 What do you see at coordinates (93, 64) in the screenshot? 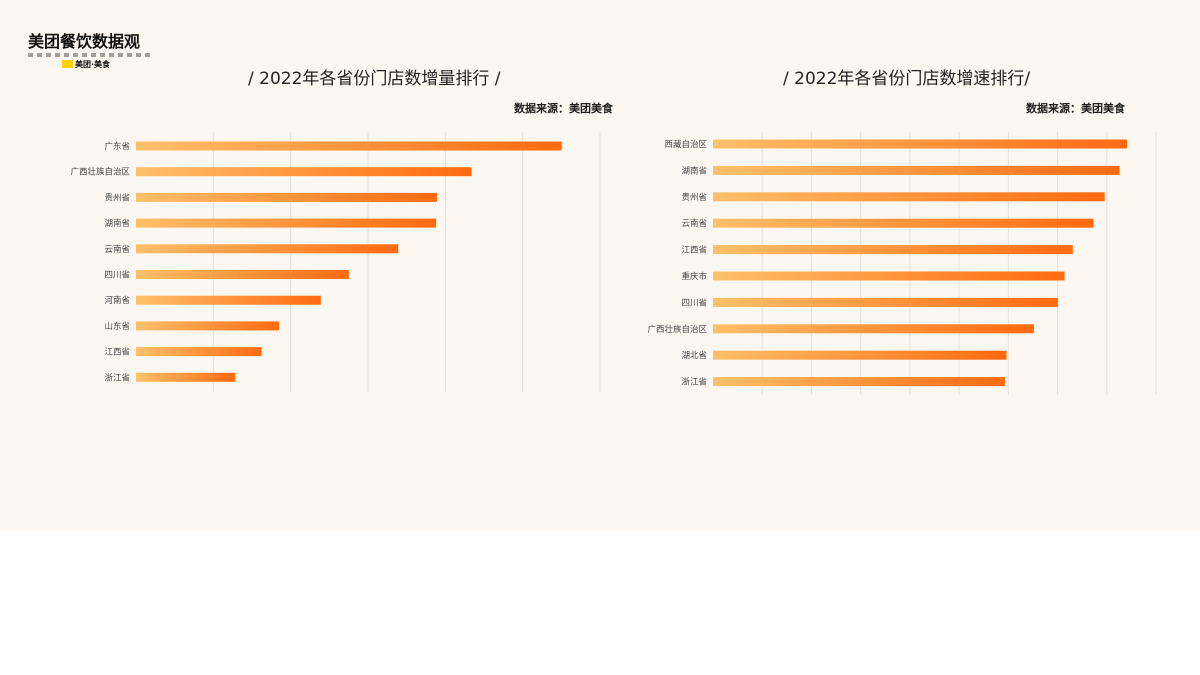
I see `brand-sub-text: 美团·美食` at bounding box center [93, 64].